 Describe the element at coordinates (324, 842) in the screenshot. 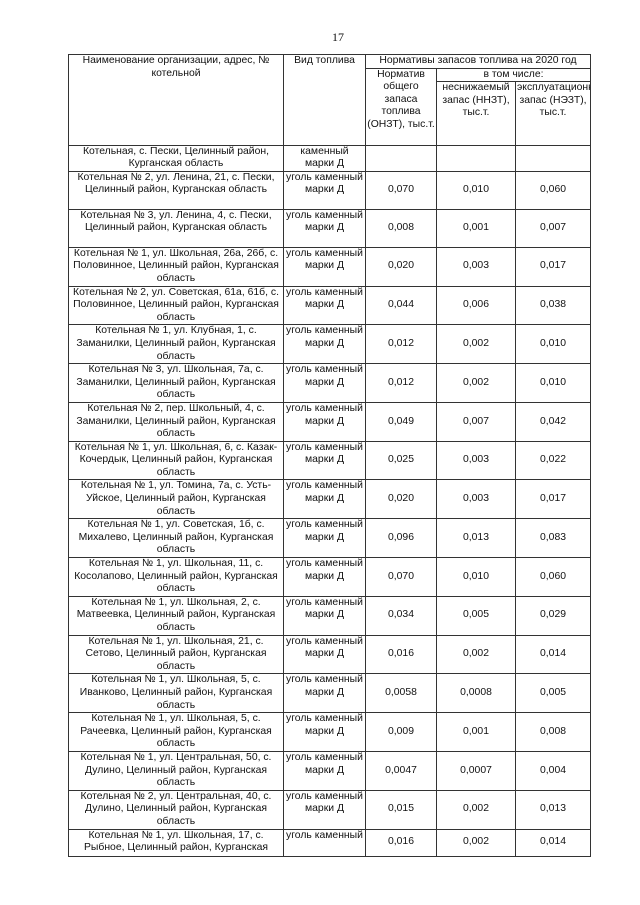

I see `cell-fuel: уголь каменный` at that location.